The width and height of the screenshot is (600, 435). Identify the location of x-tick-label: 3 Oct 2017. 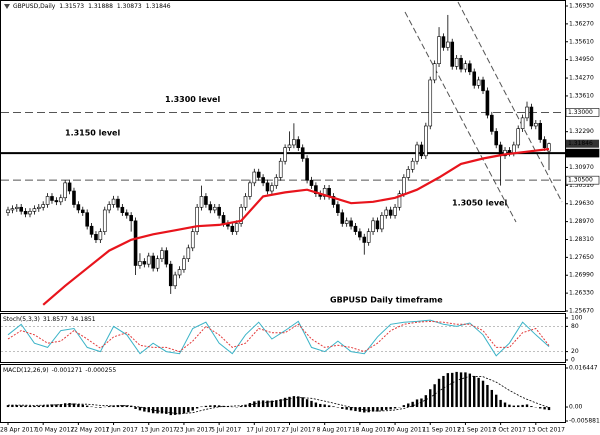
(509, 430).